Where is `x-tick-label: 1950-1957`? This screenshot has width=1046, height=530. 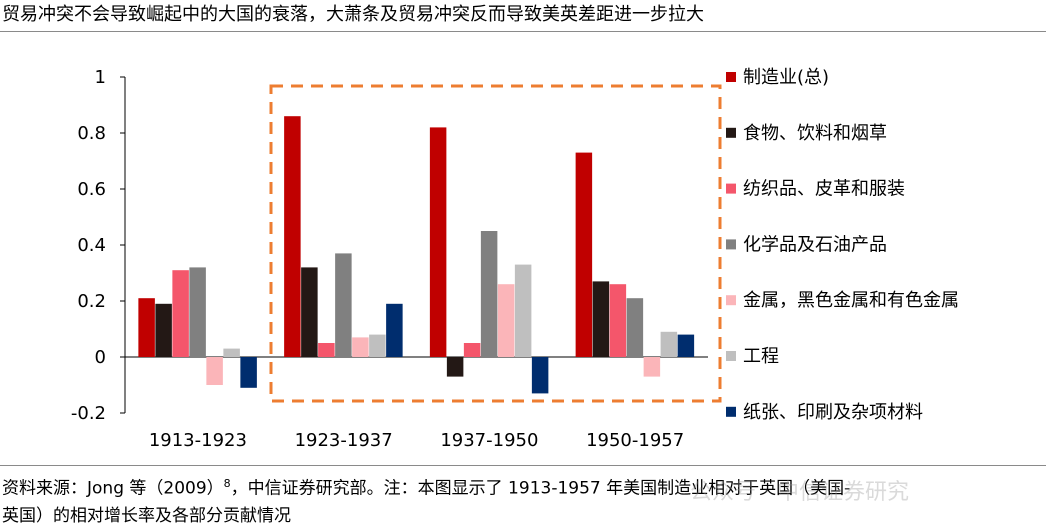
x-tick-label: 1950-1957 is located at coordinates (635, 440).